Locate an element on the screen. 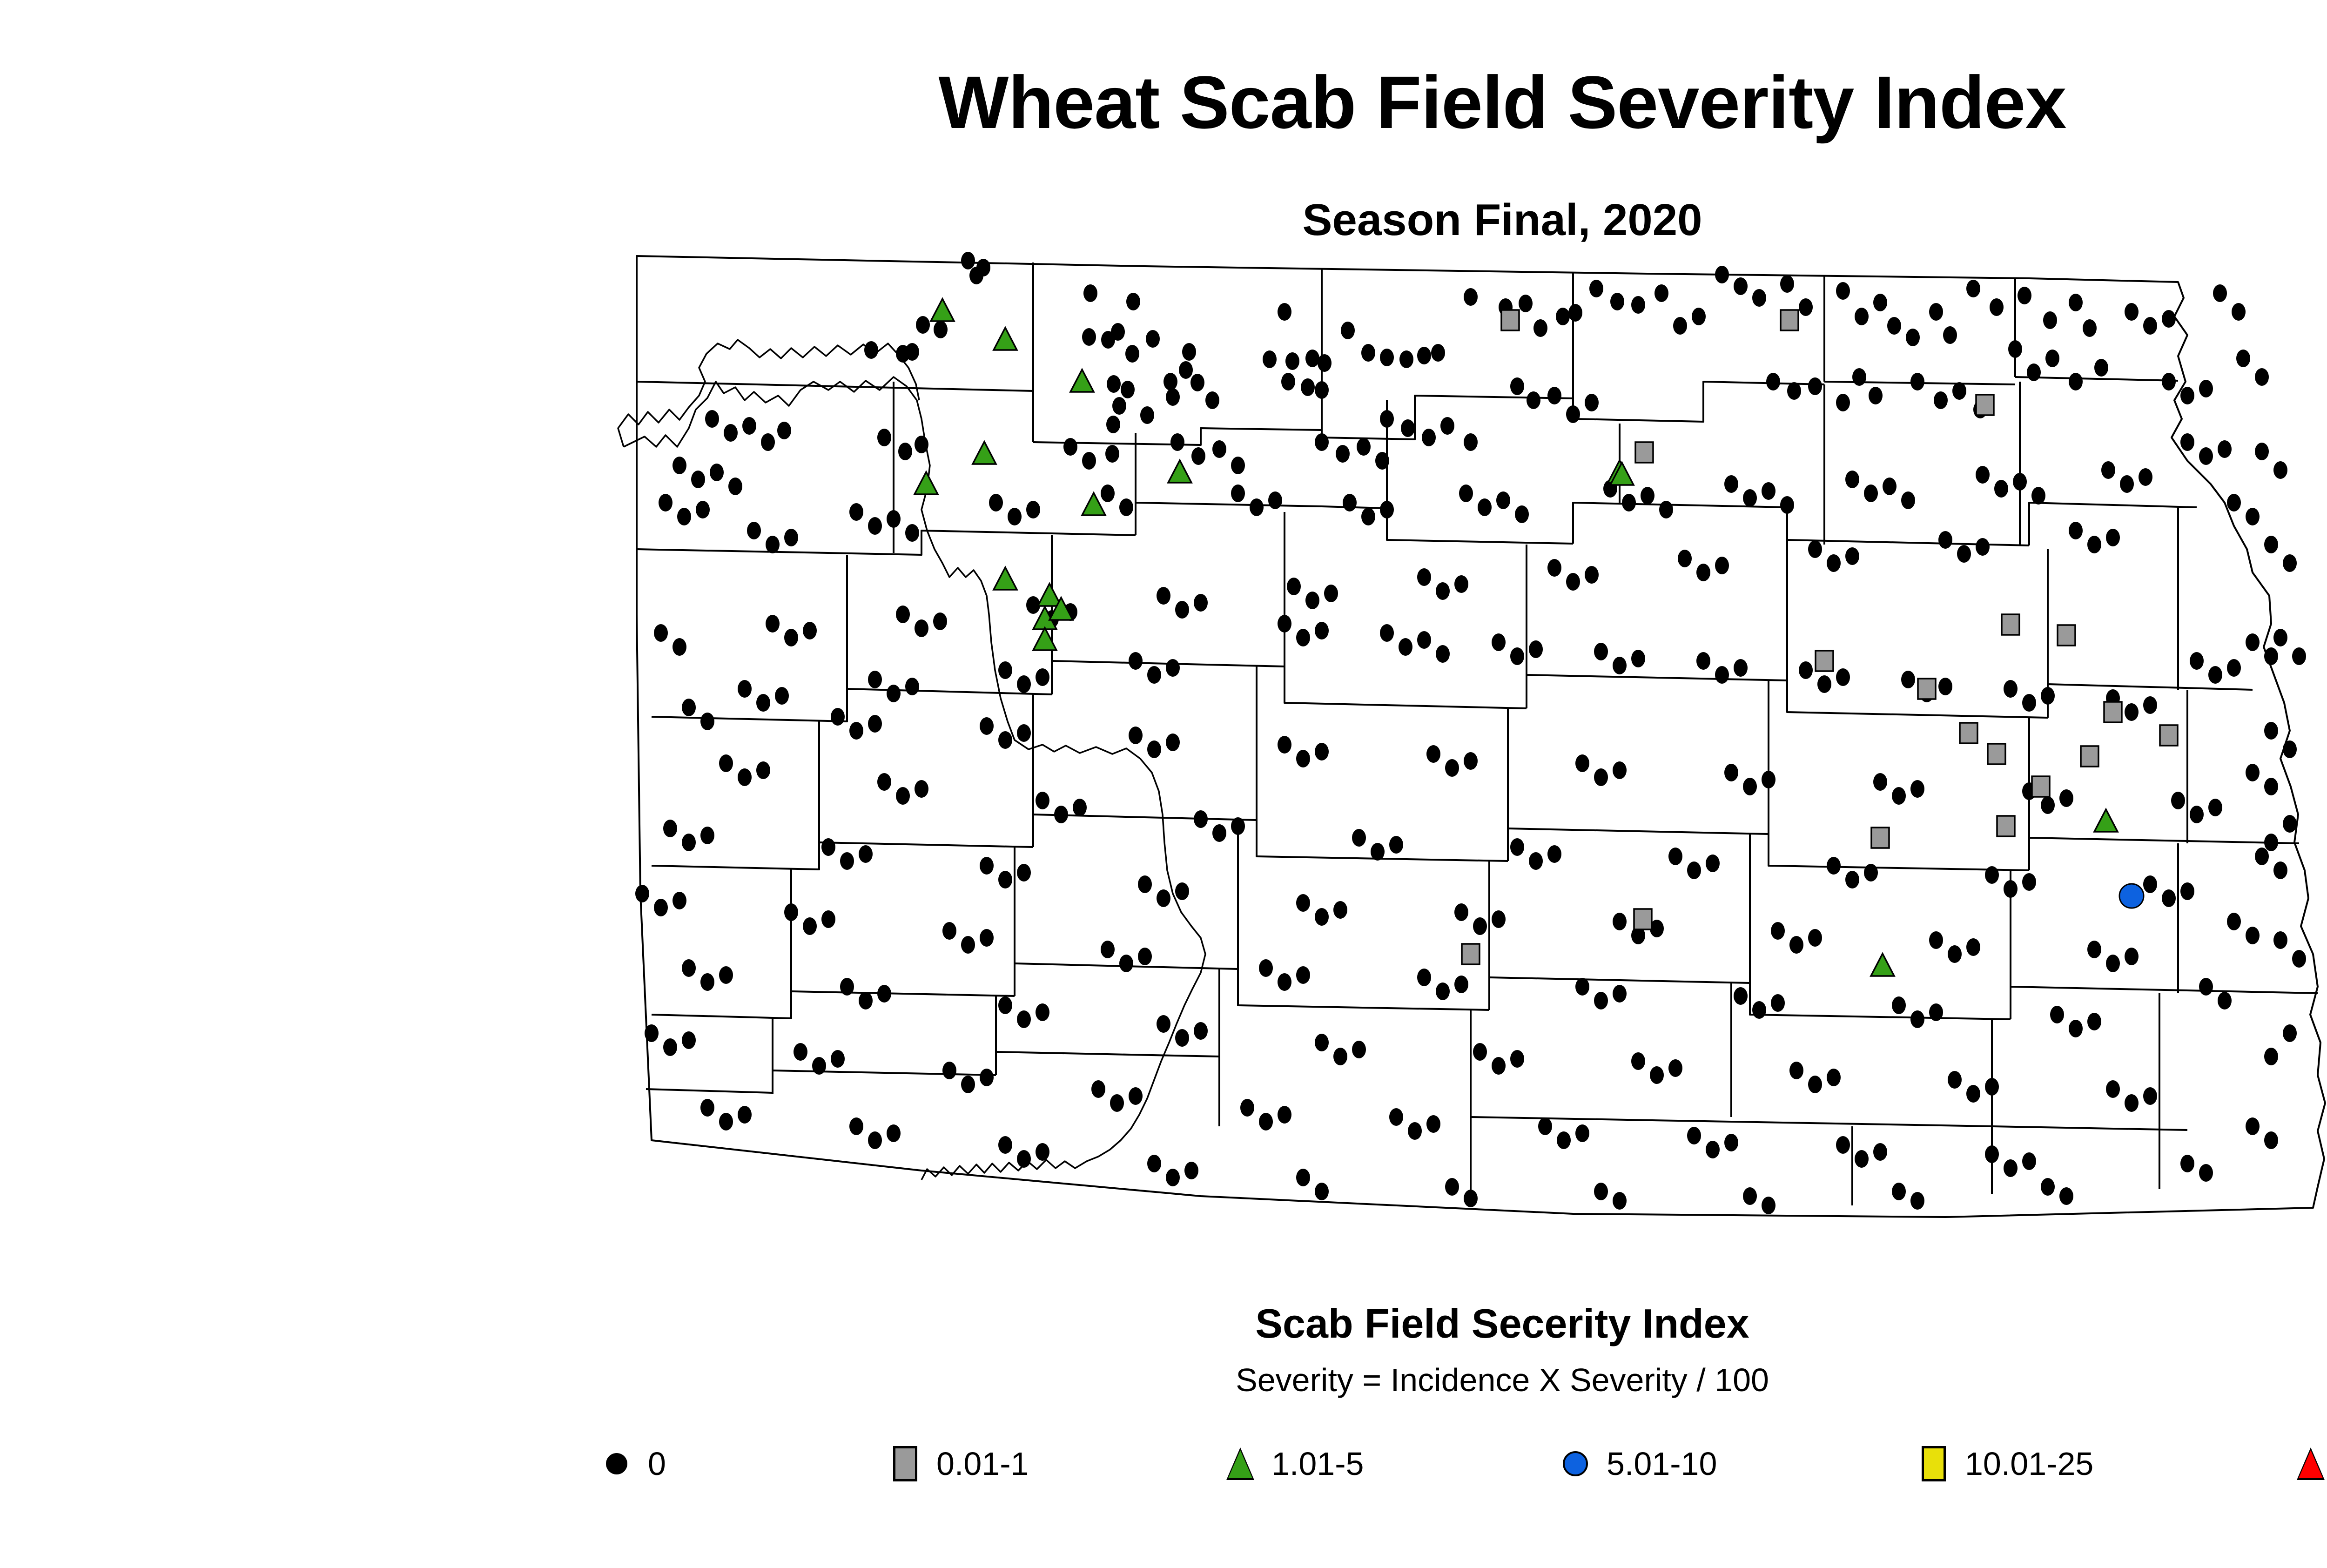 The height and width of the screenshot is (1568, 2327). legend-item-2: 1.01-5 is located at coordinates (1291, 1463).